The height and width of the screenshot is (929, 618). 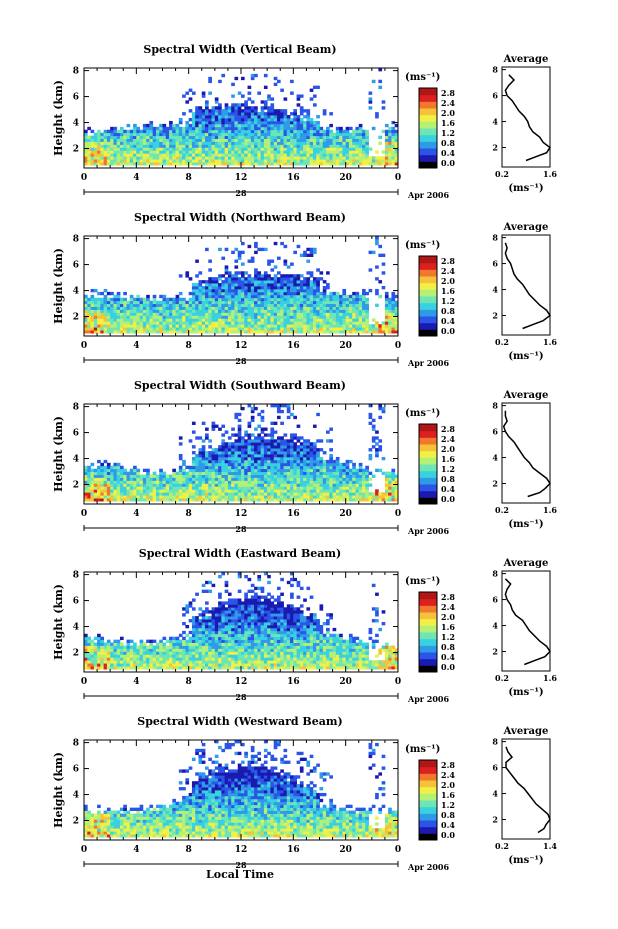 What do you see at coordinates (428, 296) in the screenshot?
I see `colorbar-frame` at bounding box center [428, 296].